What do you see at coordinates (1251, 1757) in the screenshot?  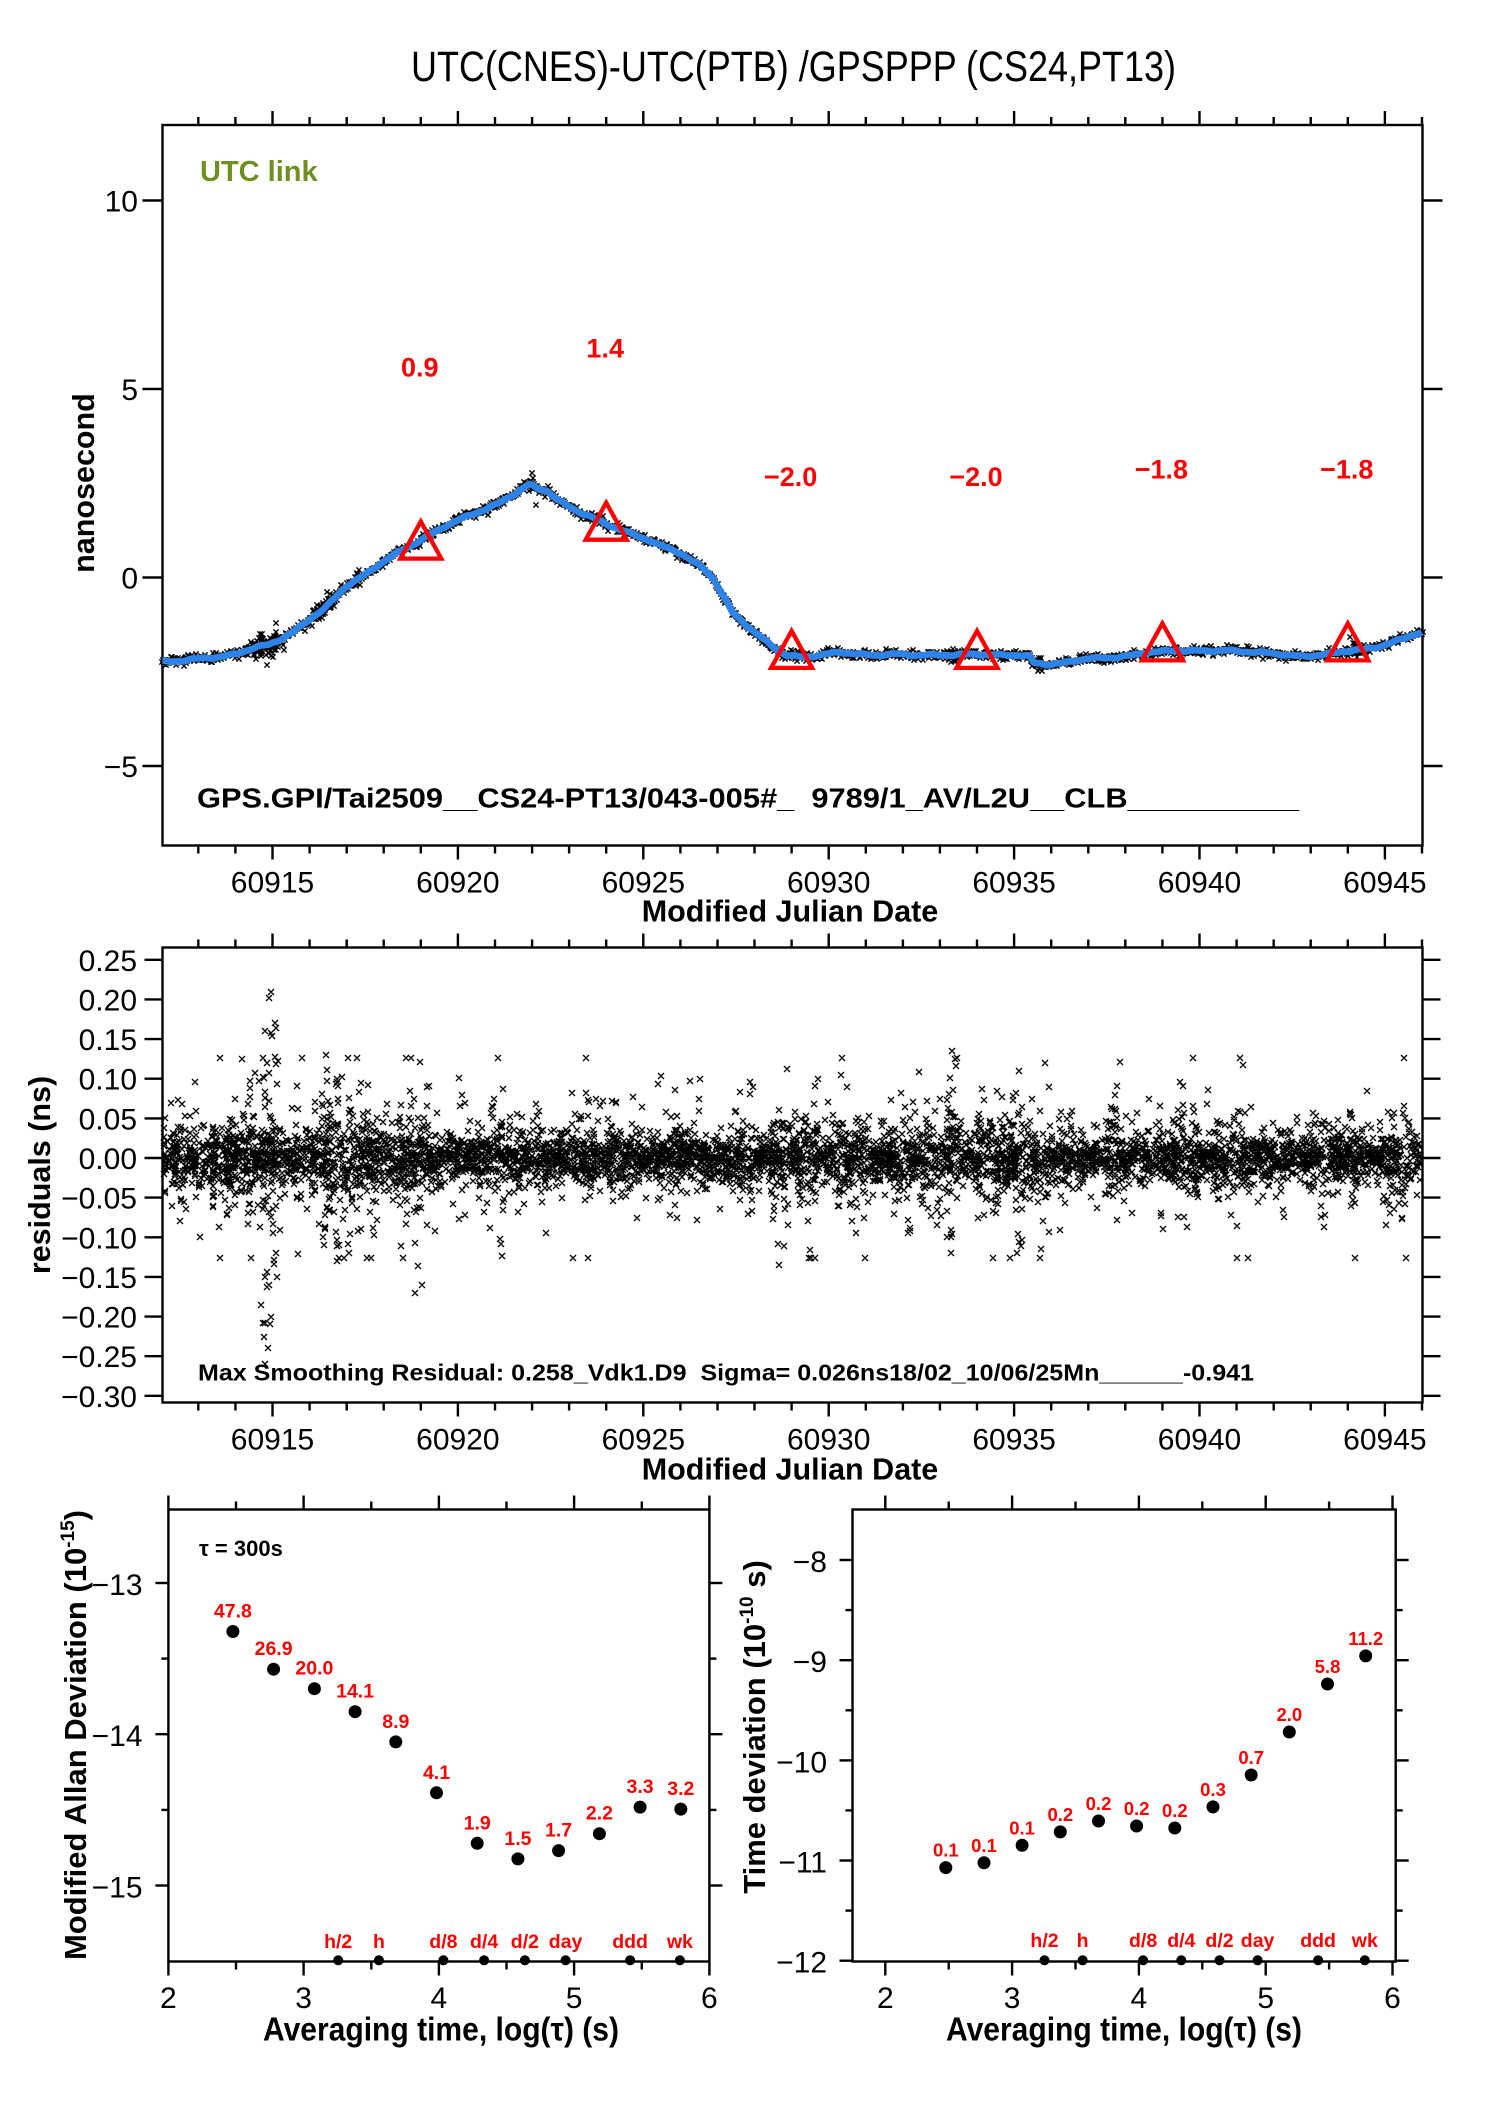 I see `svg-text: 0.7` at bounding box center [1251, 1757].